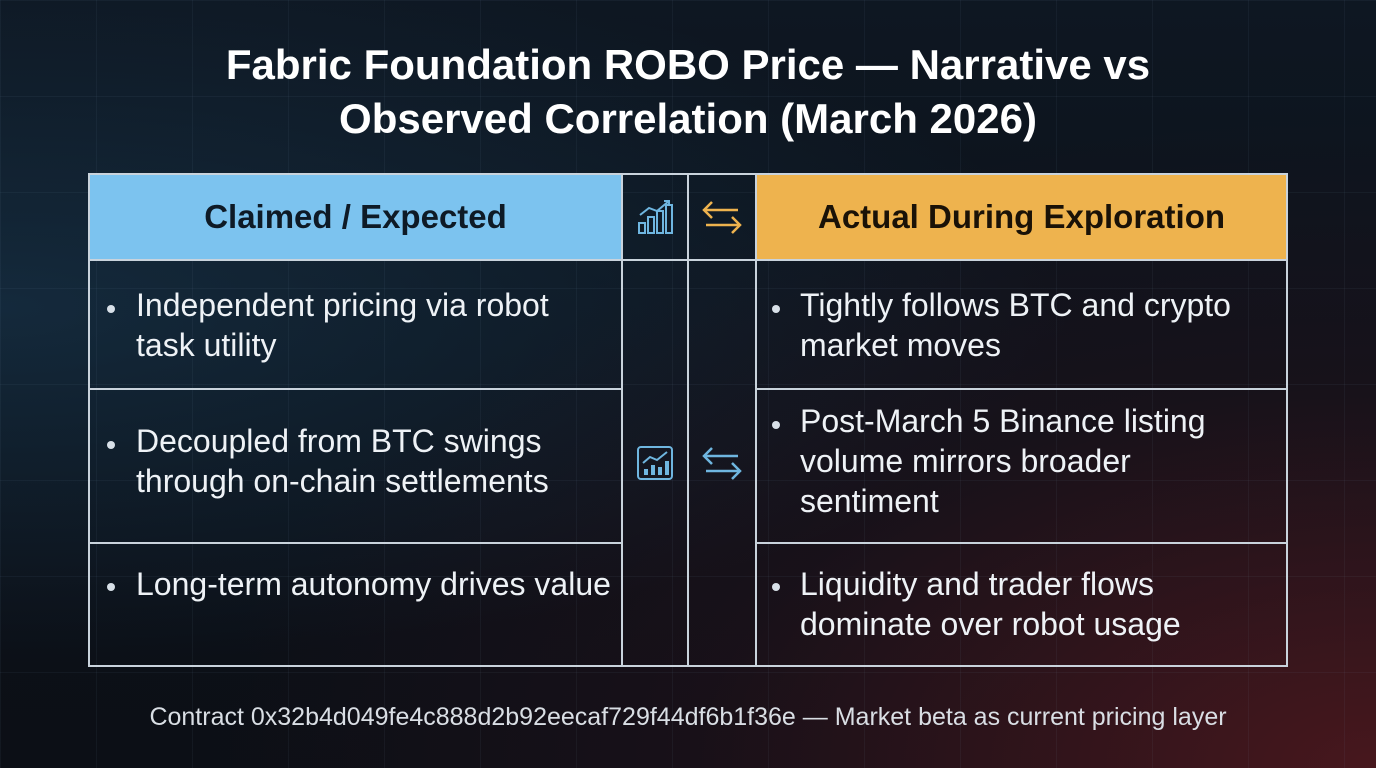 This screenshot has height=768, width=1376. What do you see at coordinates (356, 218) in the screenshot?
I see `claimed-header: Claimed / Expected` at bounding box center [356, 218].